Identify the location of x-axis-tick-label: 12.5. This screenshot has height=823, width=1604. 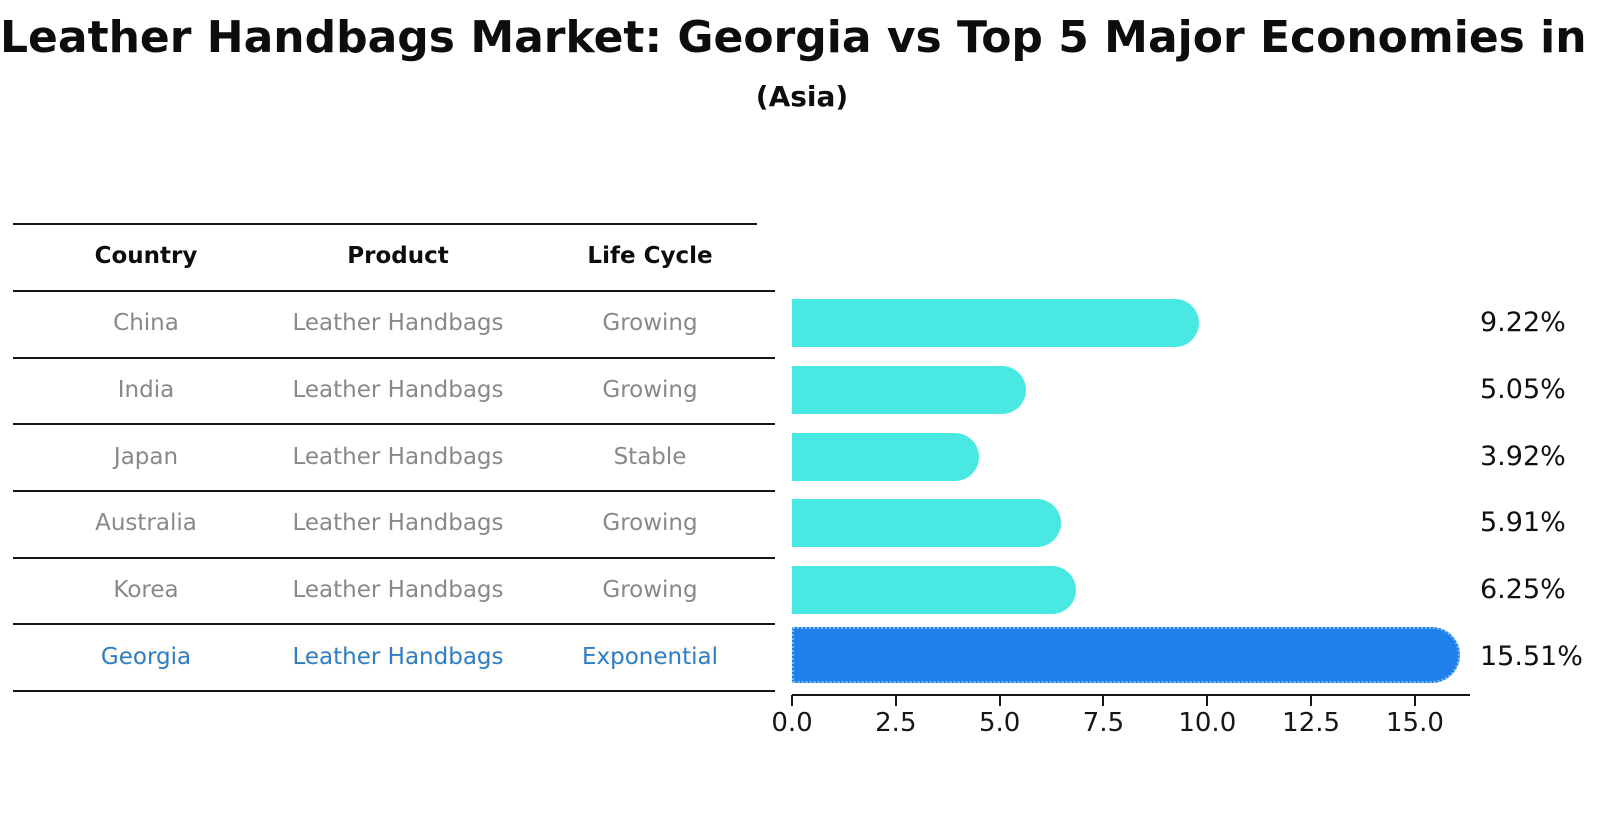
(1311, 723).